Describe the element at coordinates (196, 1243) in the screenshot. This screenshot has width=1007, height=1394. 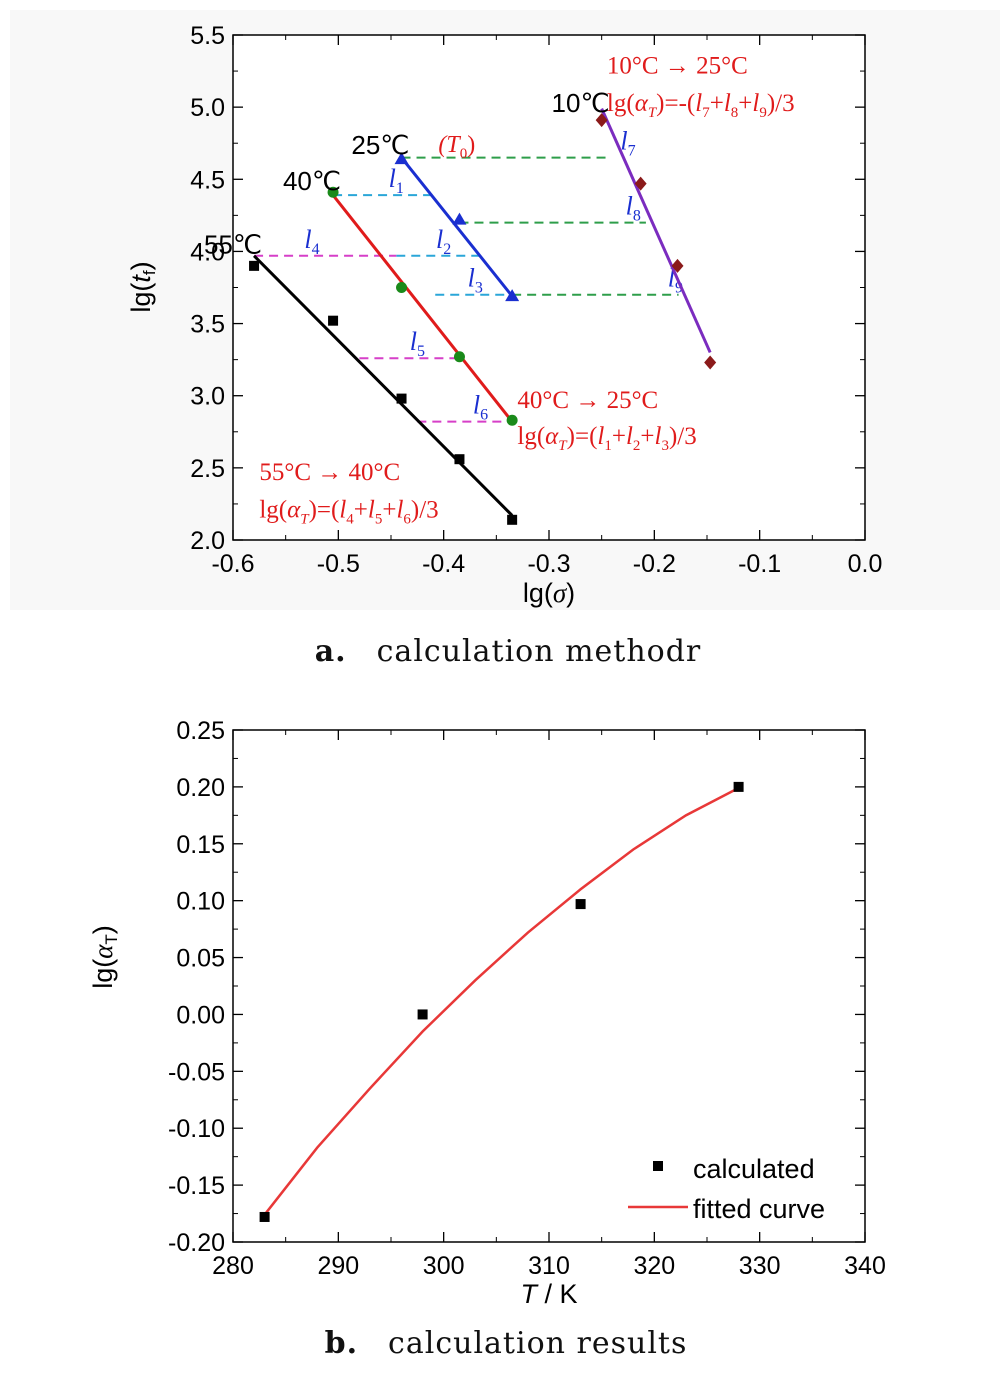
I see `y-tick-label-b: -0.20` at that location.